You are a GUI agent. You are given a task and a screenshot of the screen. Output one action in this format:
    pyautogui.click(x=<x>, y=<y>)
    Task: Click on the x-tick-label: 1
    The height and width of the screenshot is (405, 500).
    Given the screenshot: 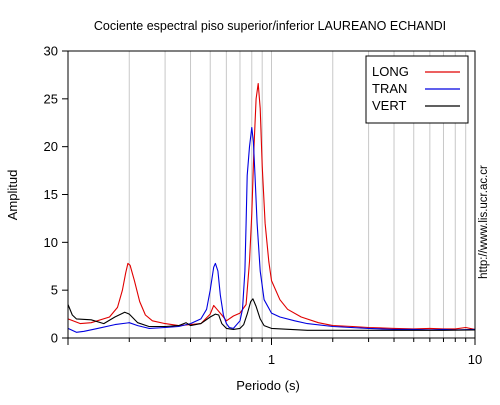 What is the action you would take?
    pyautogui.click(x=271, y=359)
    